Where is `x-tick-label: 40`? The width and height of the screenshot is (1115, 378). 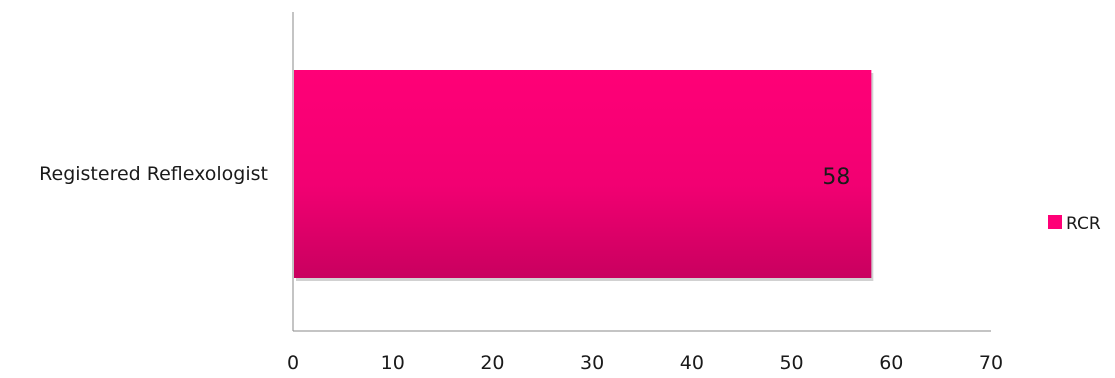 x-tick-label: 40 is located at coordinates (692, 363).